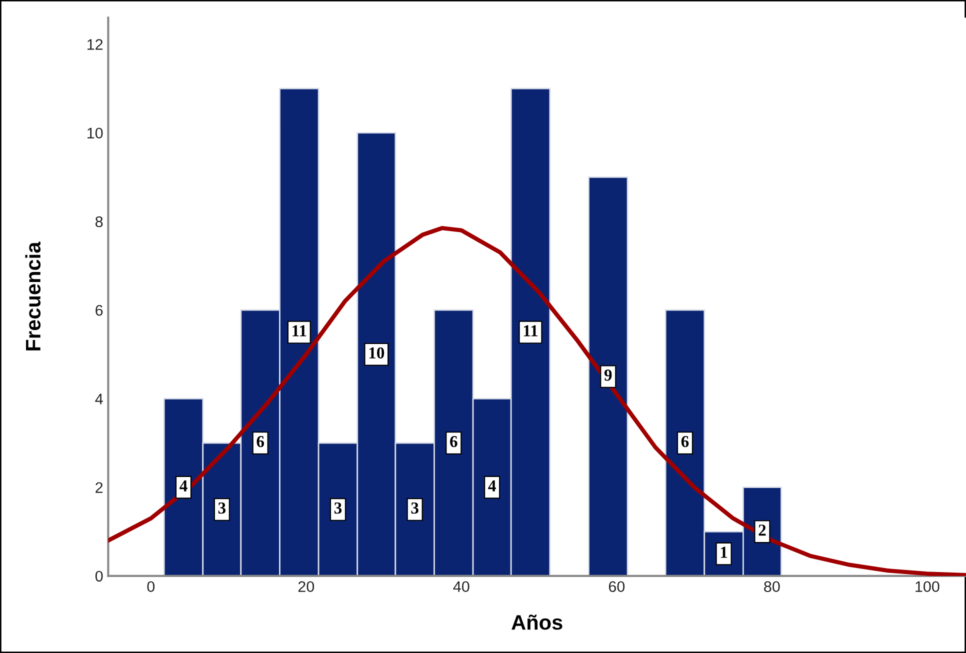 The width and height of the screenshot is (966, 653). Describe the element at coordinates (33, 296) in the screenshot. I see `y-axis-title: Frecuencia` at that location.